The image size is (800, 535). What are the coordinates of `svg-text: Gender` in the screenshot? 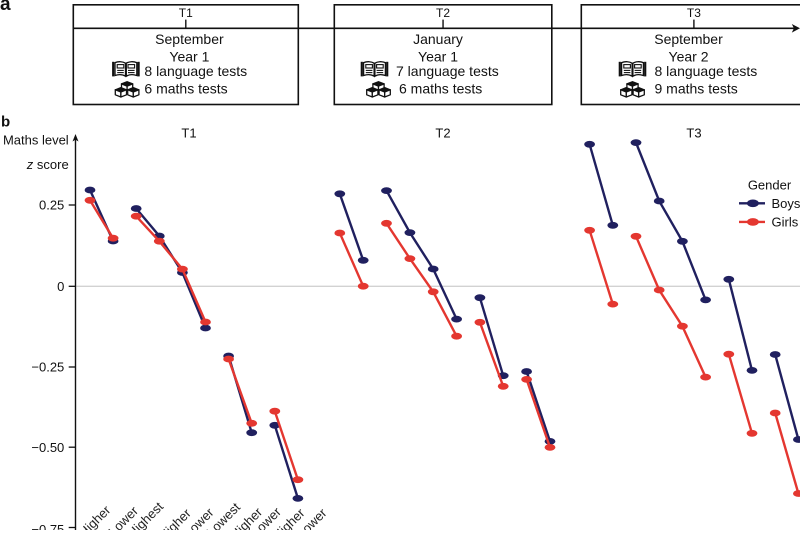 It's located at (770, 185).